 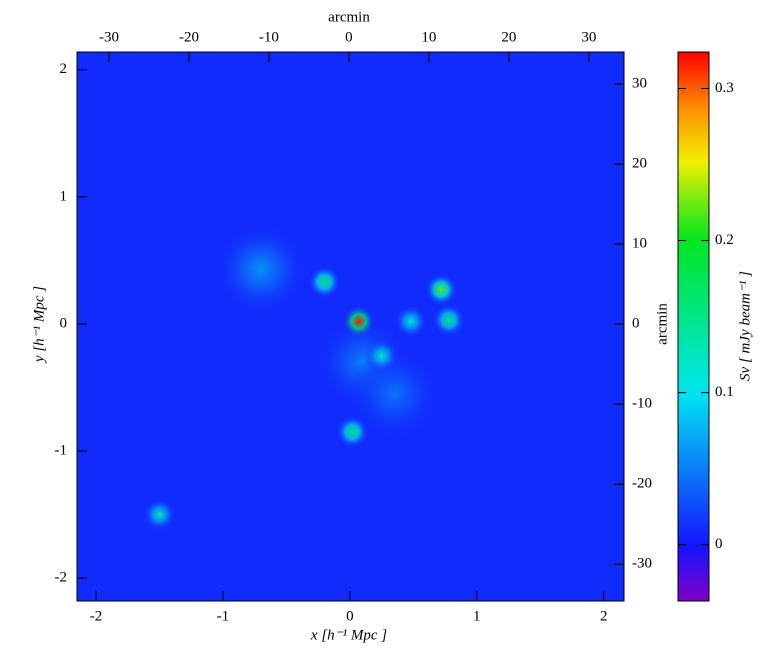 I want to click on x2-tick-label: -30, so click(x=109, y=37).